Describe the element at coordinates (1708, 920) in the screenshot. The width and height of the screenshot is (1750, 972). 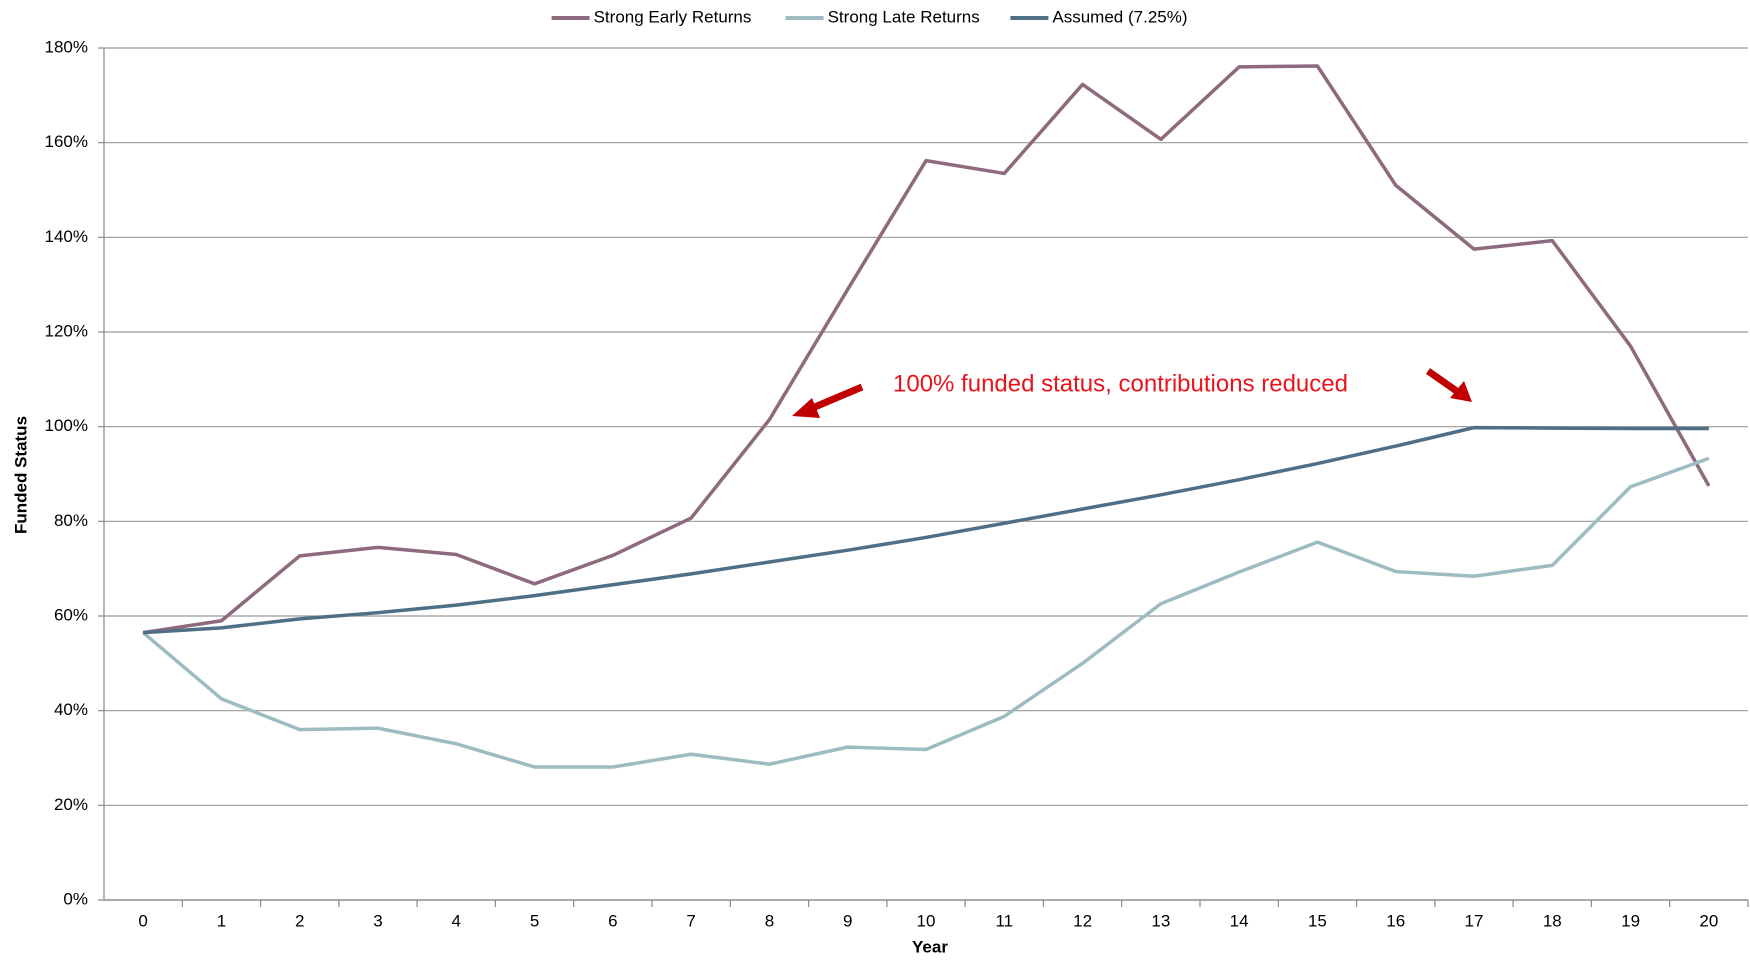
I see `x-tick-label: 20` at that location.